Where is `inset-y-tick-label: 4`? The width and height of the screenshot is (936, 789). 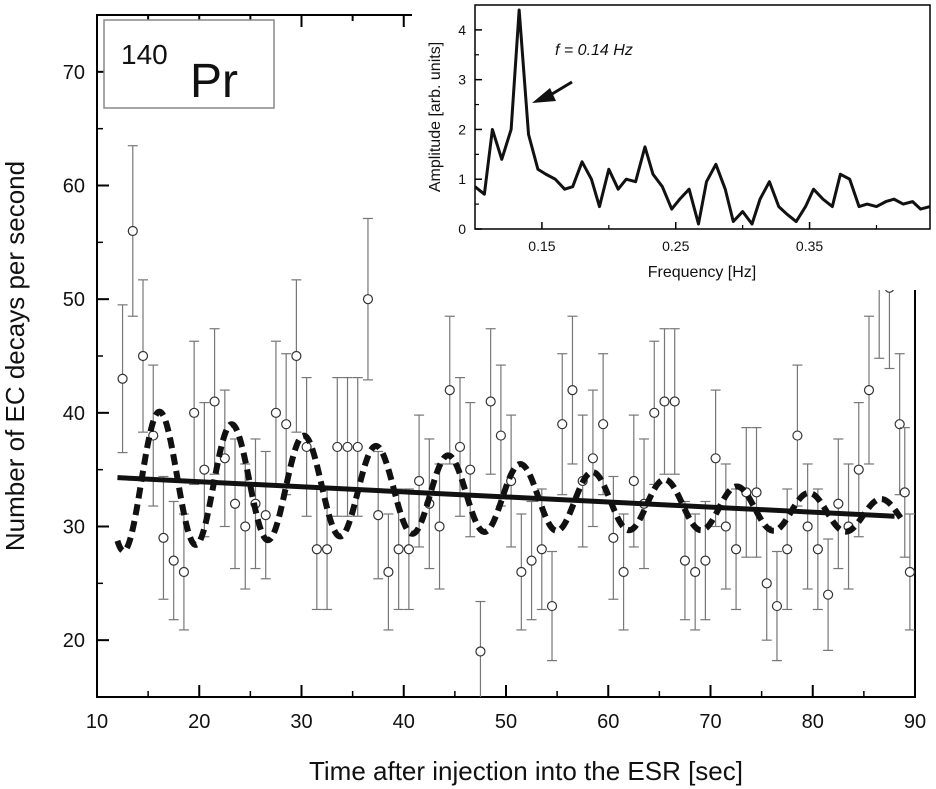
inset-y-tick-label: 4 is located at coordinates (462, 30).